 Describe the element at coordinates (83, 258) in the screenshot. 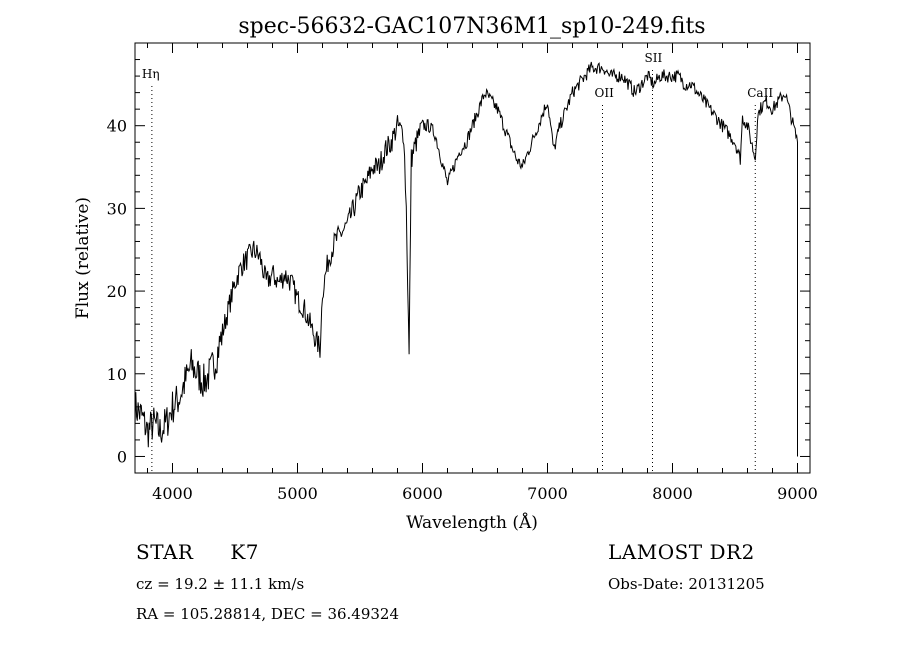

I see `y-axis-label: Flux (relative)` at that location.